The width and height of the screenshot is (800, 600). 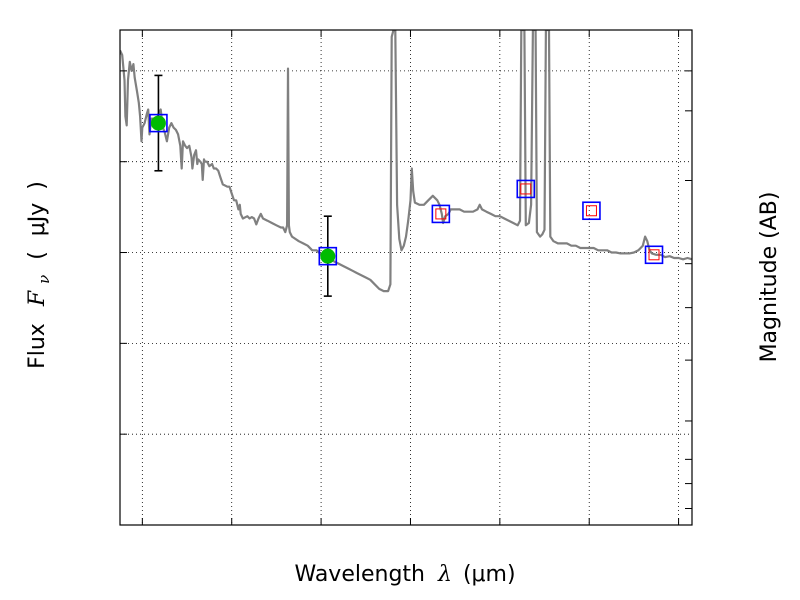 I want to click on y-axis-label: Flux F ν ( μJy ), so click(x=40, y=275).